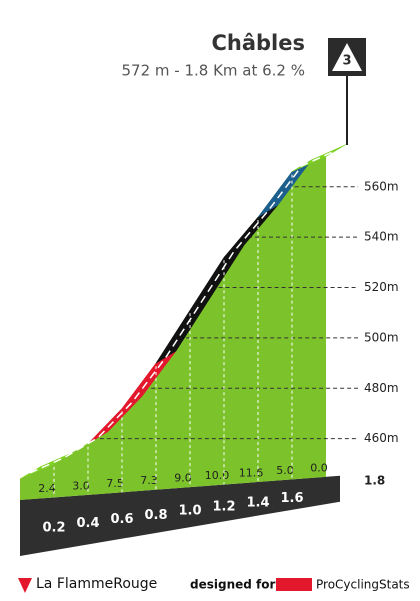  Describe the element at coordinates (183, 478) in the screenshot. I see `gradient-label: 9.0` at that location.